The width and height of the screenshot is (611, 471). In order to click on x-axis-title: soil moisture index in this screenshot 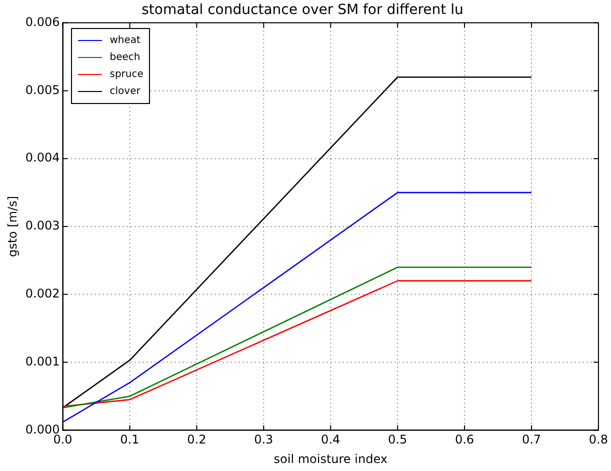, I will do `click(331, 459)`.